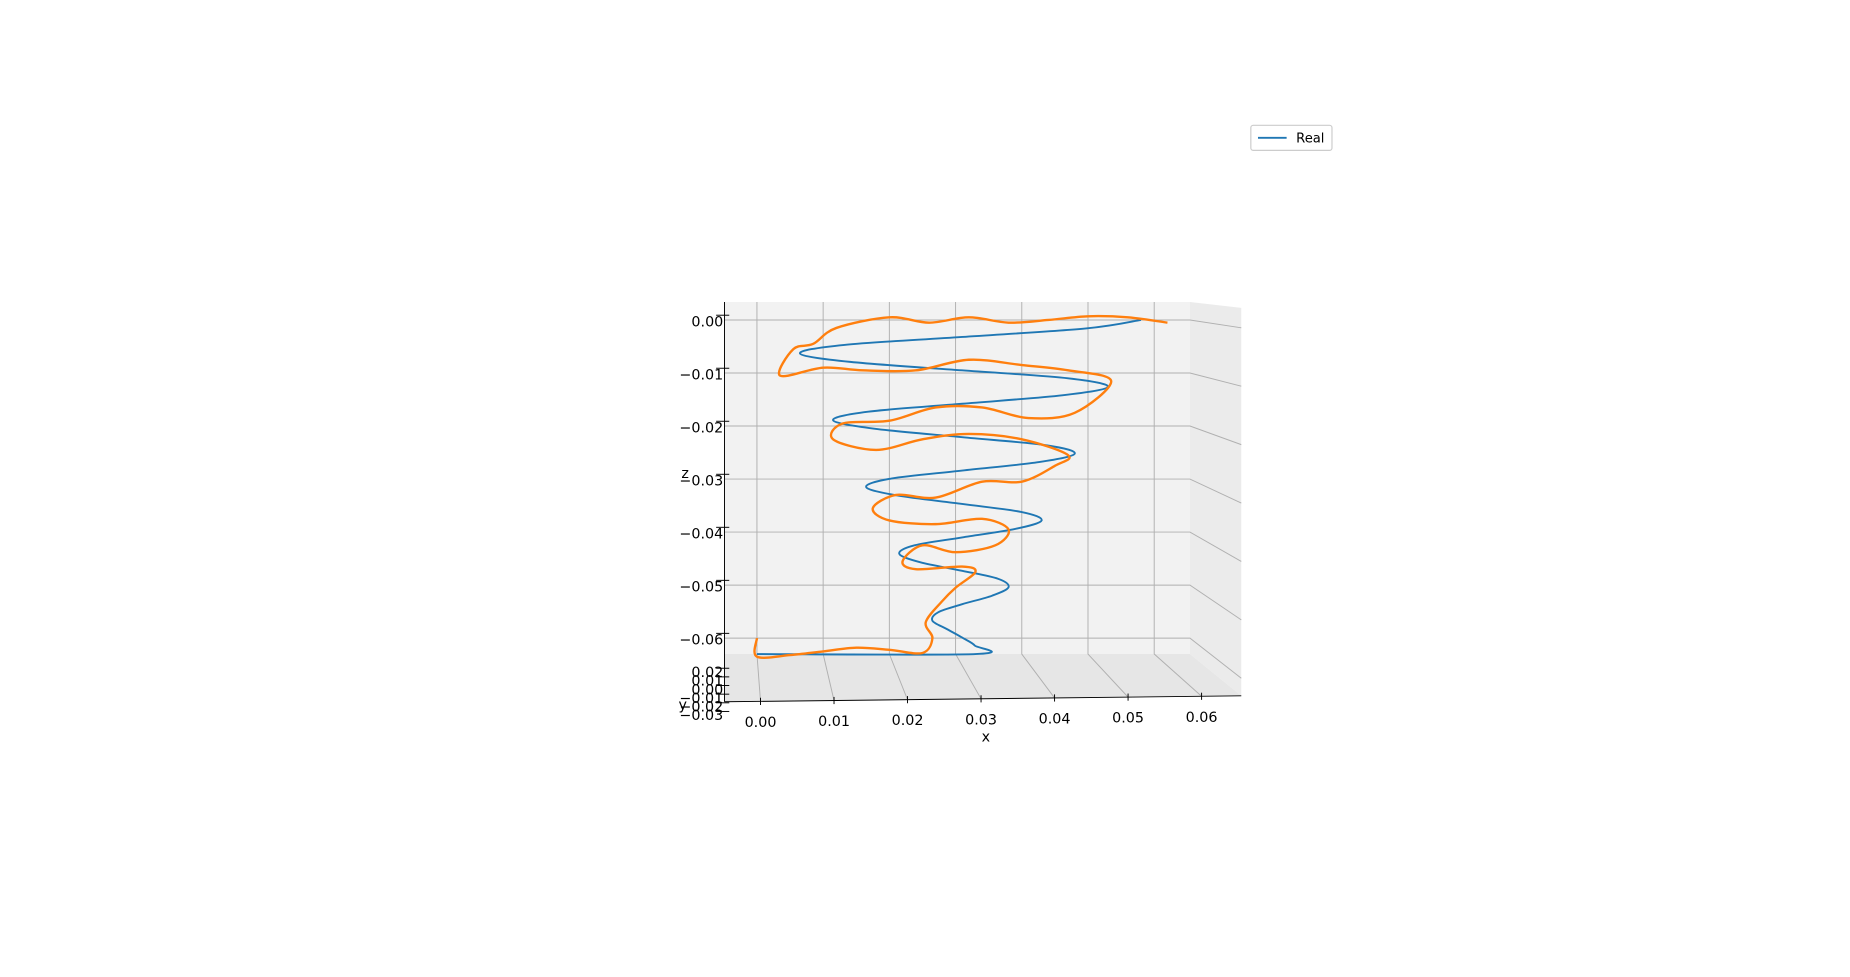 The height and width of the screenshot is (977, 1850). I want to click on back-pane, so click(957, 478).